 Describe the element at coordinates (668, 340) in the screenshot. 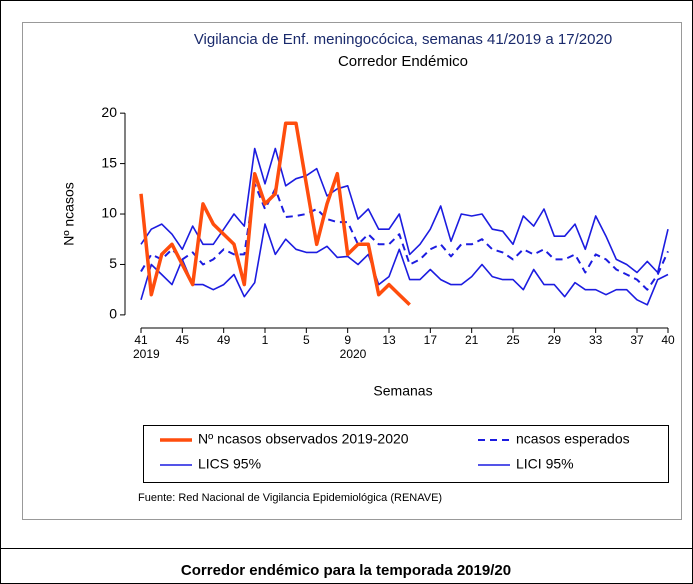

I see `x-tick-label: 40` at that location.